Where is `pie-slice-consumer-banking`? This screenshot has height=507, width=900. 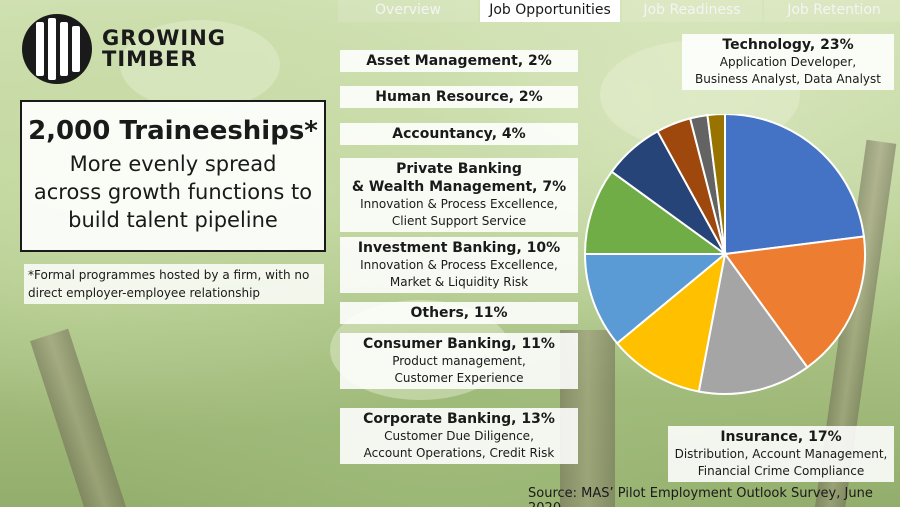 pie-slice-consumer-banking is located at coordinates (671, 322).